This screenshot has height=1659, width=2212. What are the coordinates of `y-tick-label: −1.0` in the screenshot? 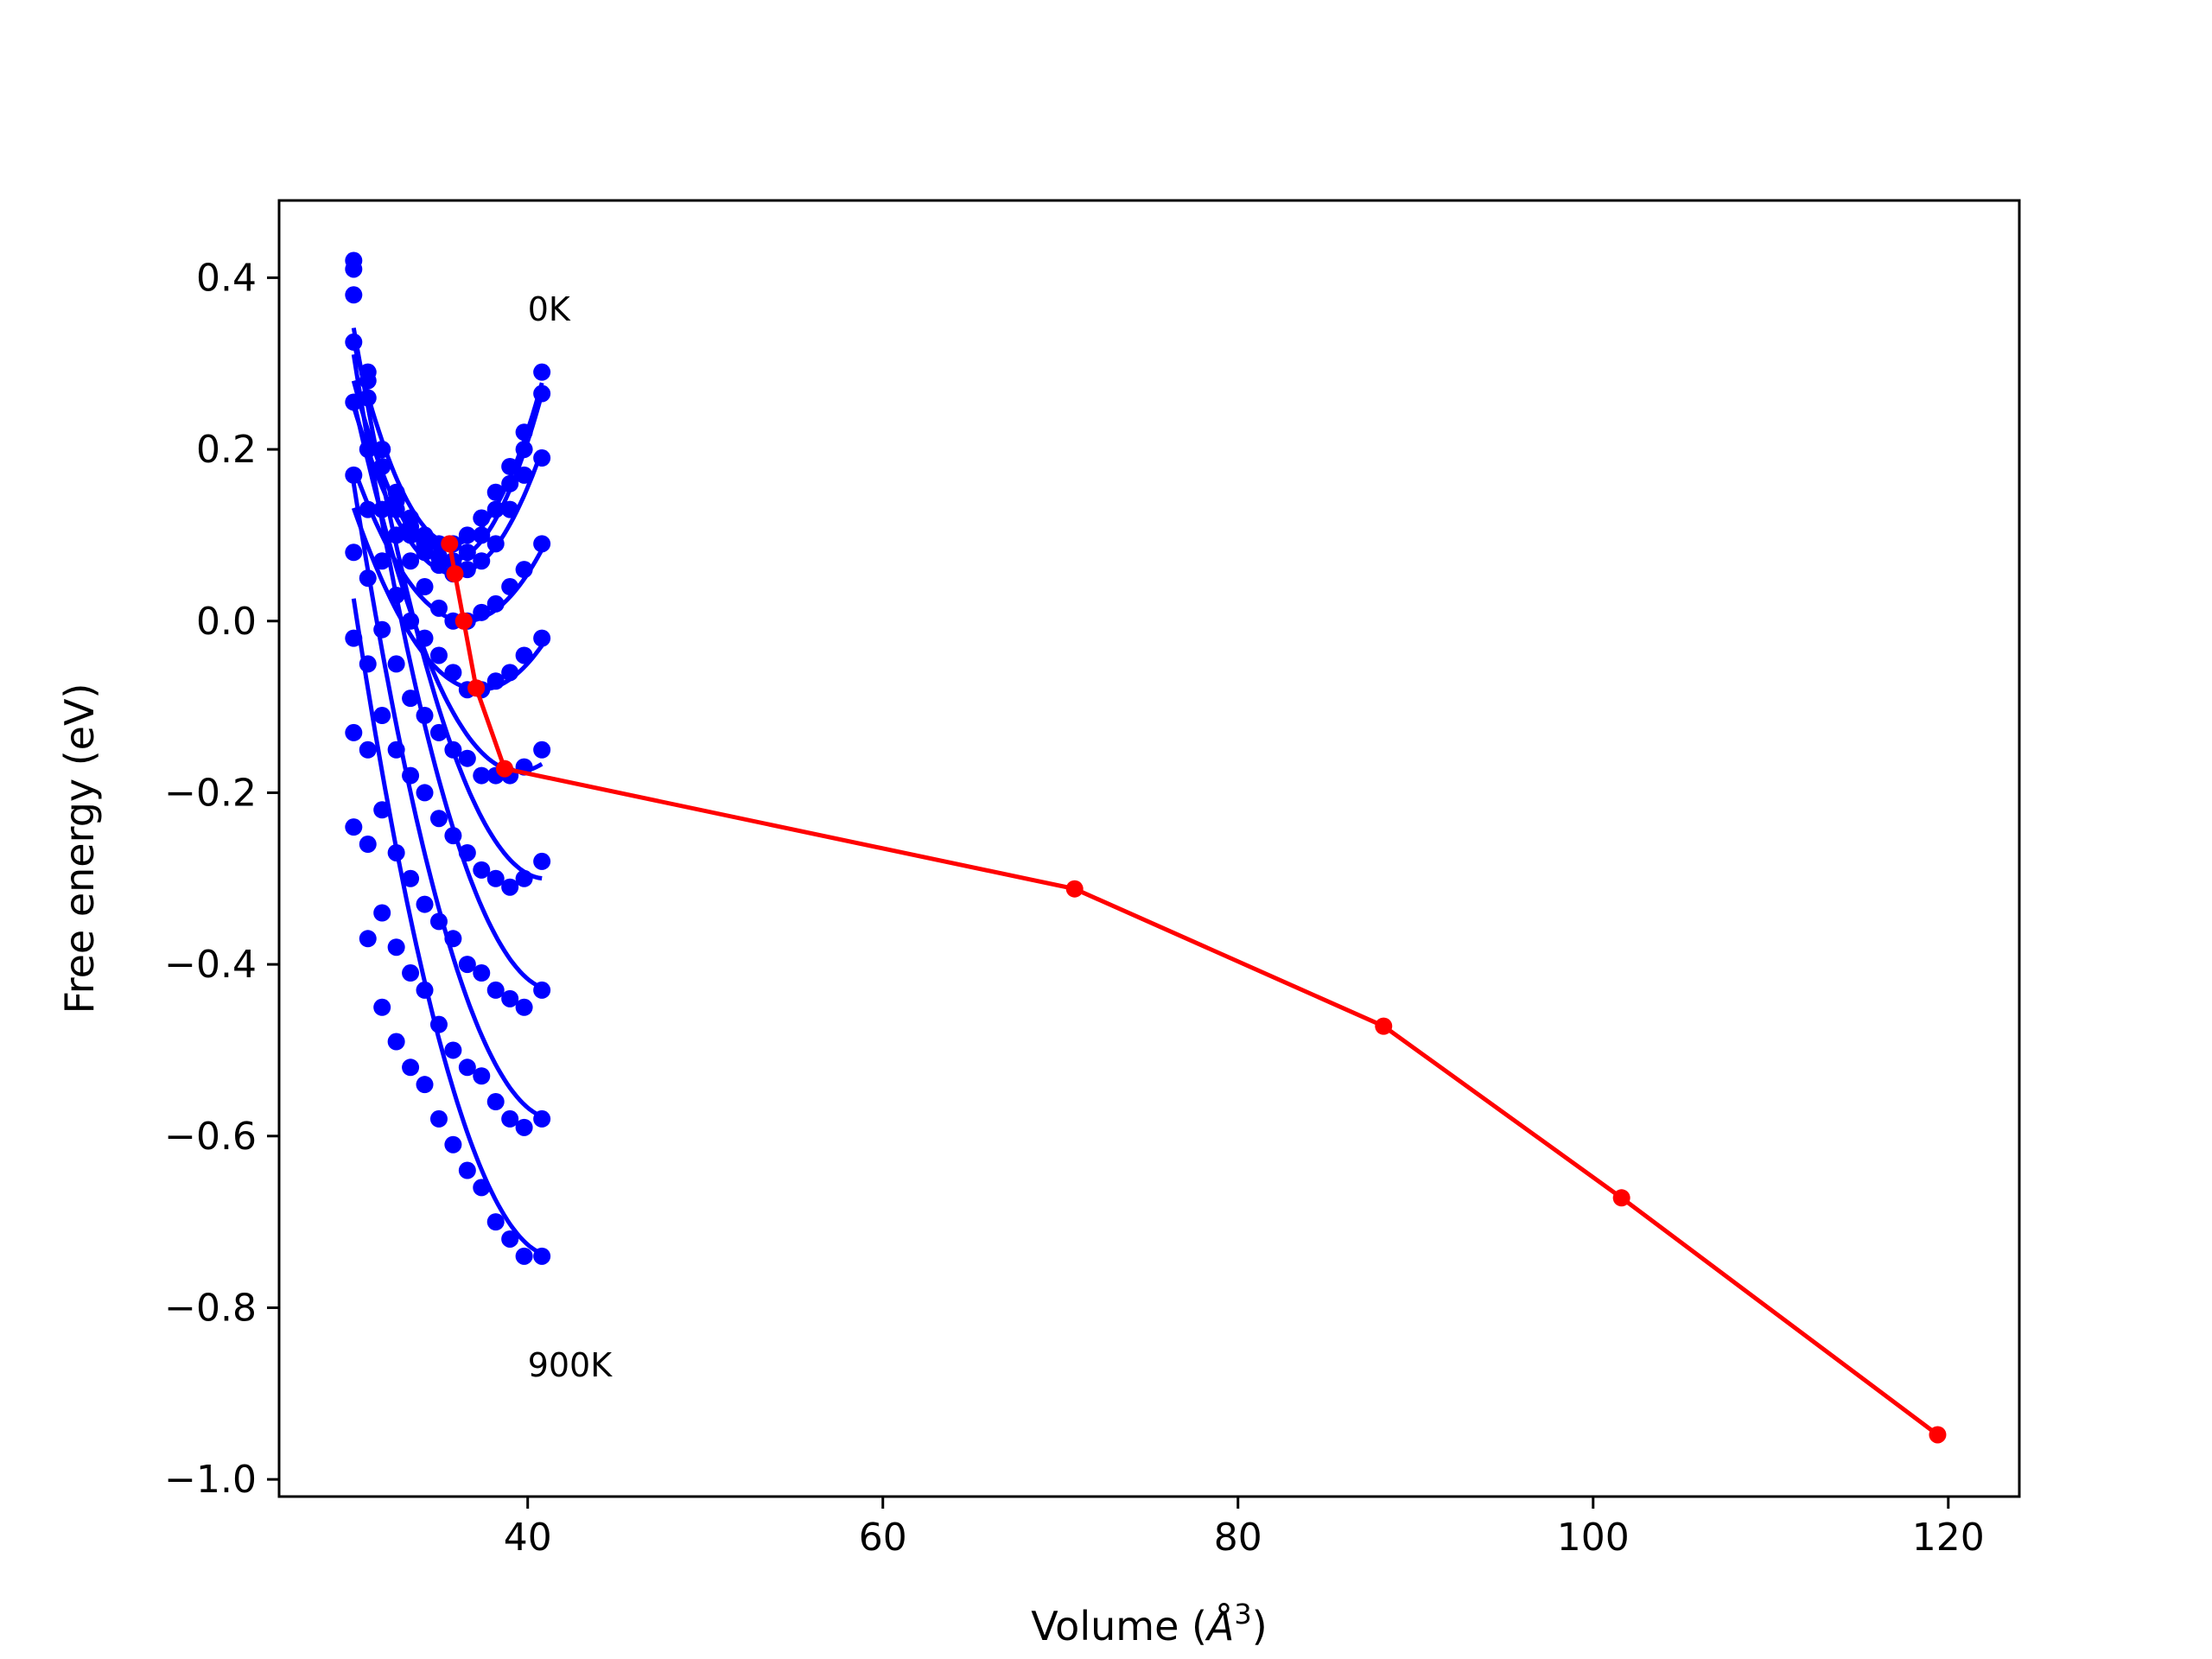 It's located at (210, 1480).